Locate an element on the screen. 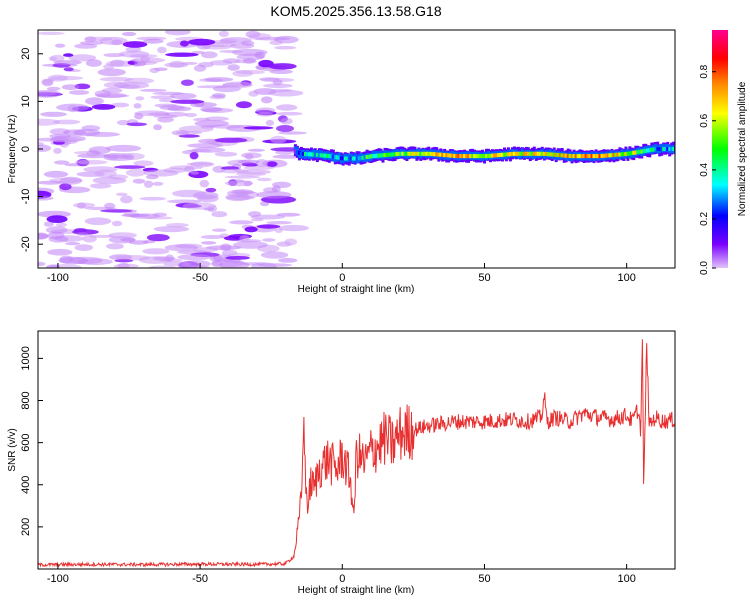 This screenshot has height=605, width=750. x-tick-label: 50 is located at coordinates (484, 579).